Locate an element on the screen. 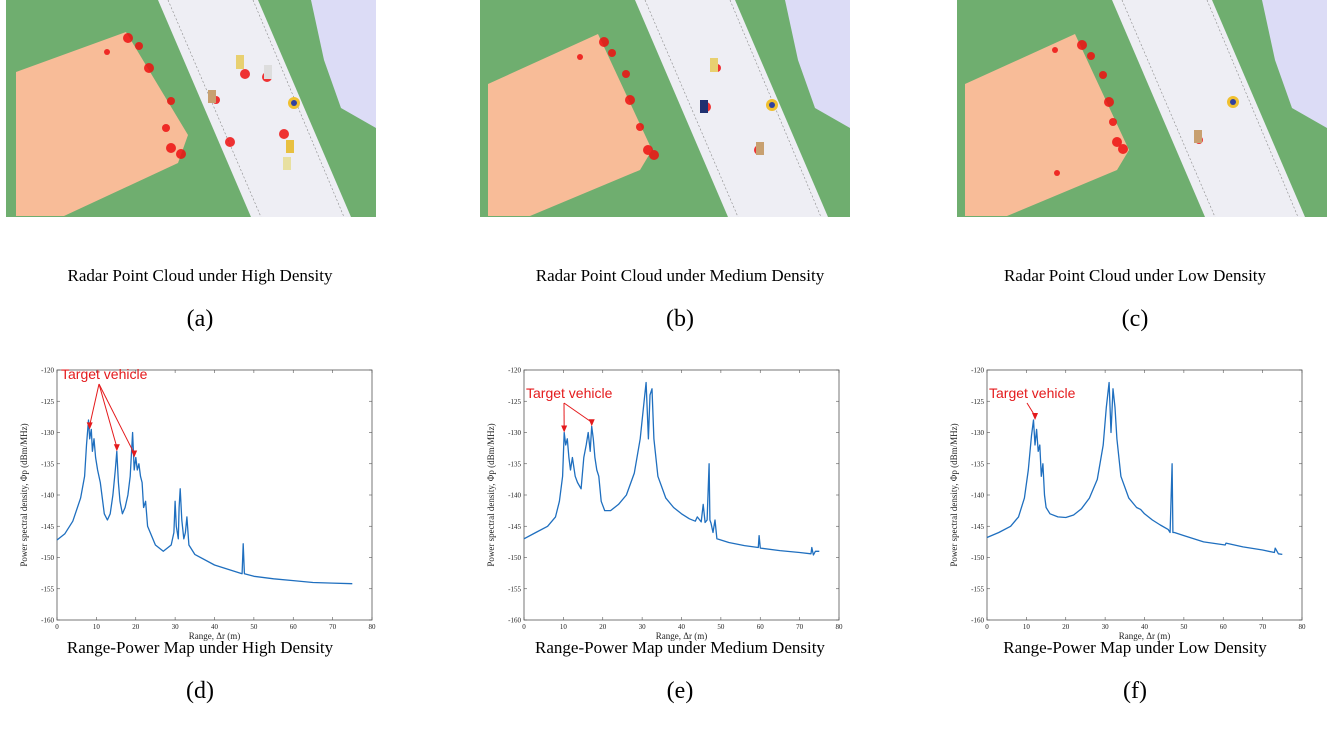  panel-c: Radar Point Cloud under Low Density (c) is located at coordinates (1135, 170).